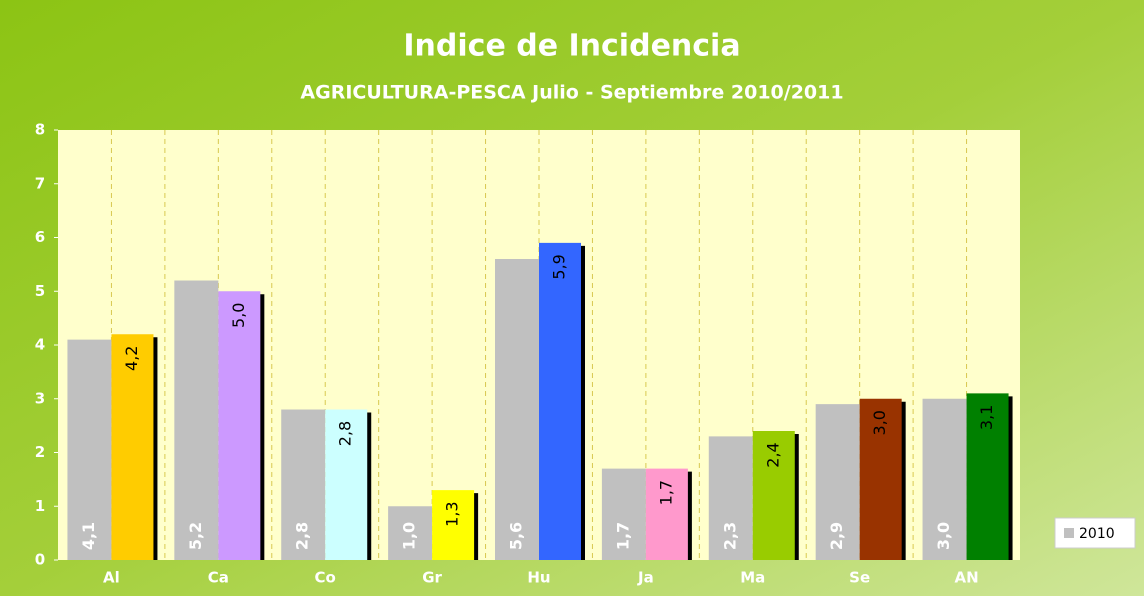 The image size is (1144, 596). Describe the element at coordinates (752, 578) in the screenshot. I see `x-tick-label: Ma` at that location.